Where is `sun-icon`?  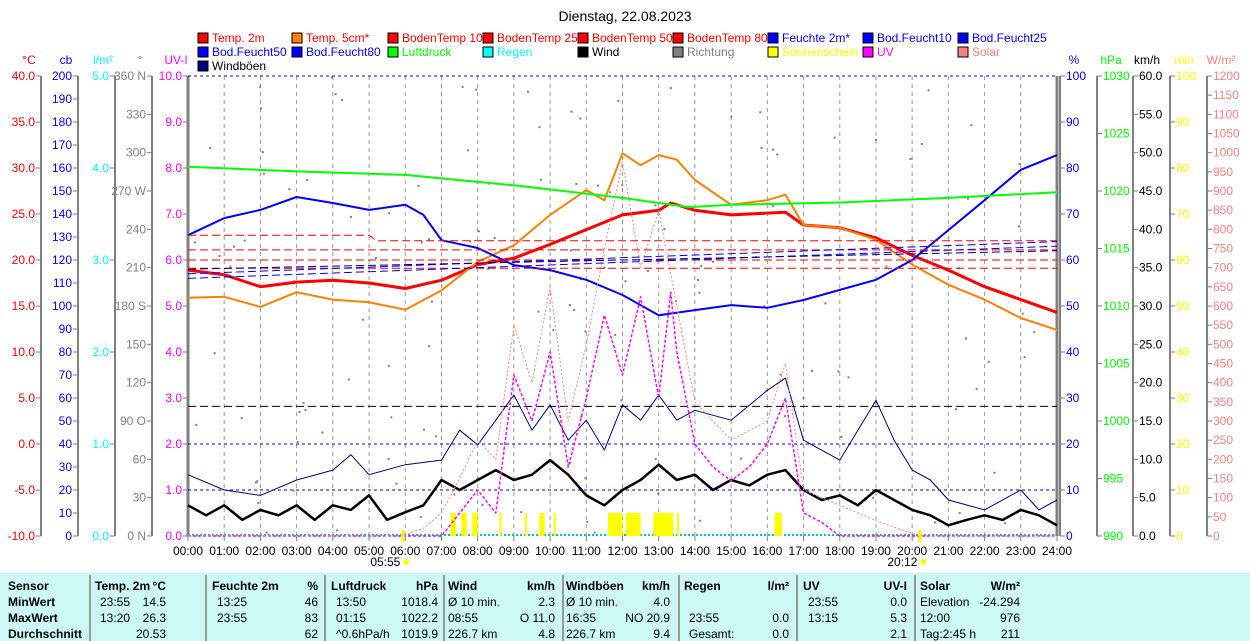 sun-icon is located at coordinates (923, 562).